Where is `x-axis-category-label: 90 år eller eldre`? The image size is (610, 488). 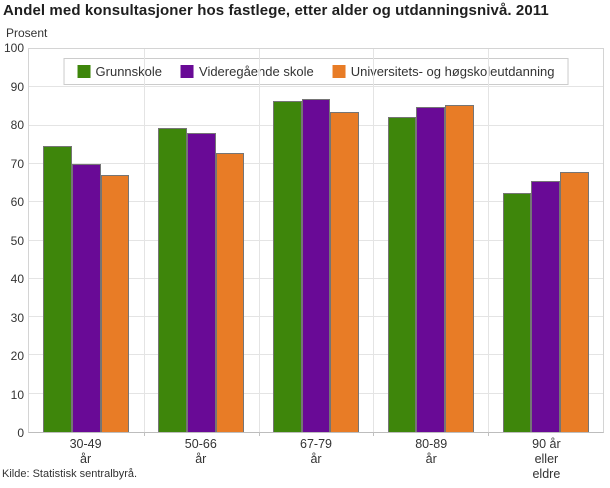 x-axis-category-label: 90 år eller eldre is located at coordinates (546, 459).